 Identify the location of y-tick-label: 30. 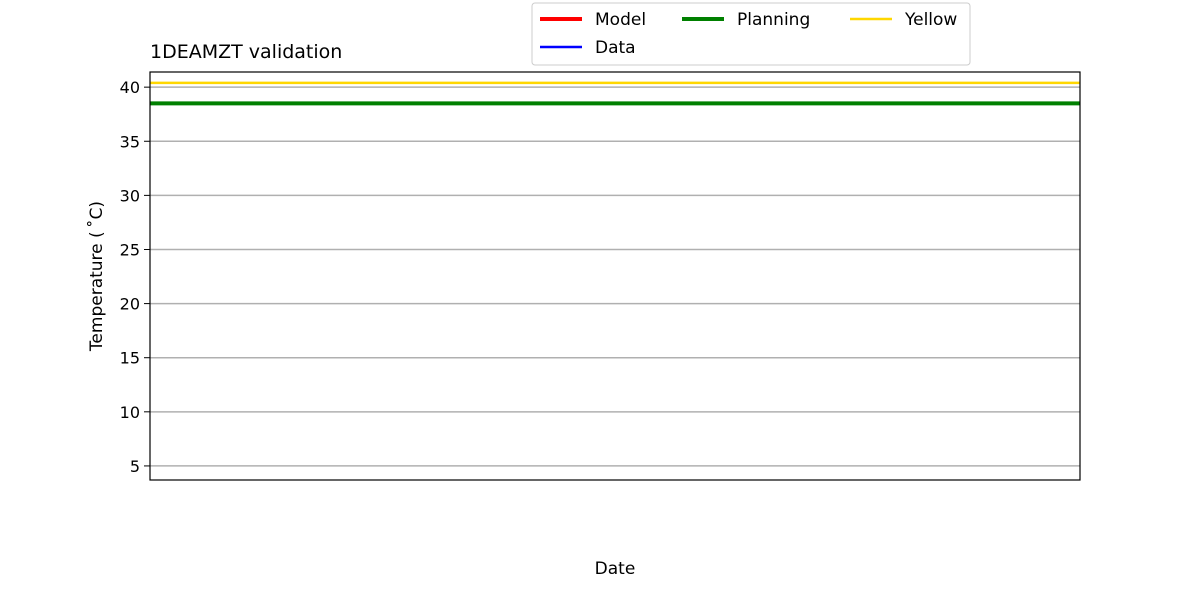
(130, 195).